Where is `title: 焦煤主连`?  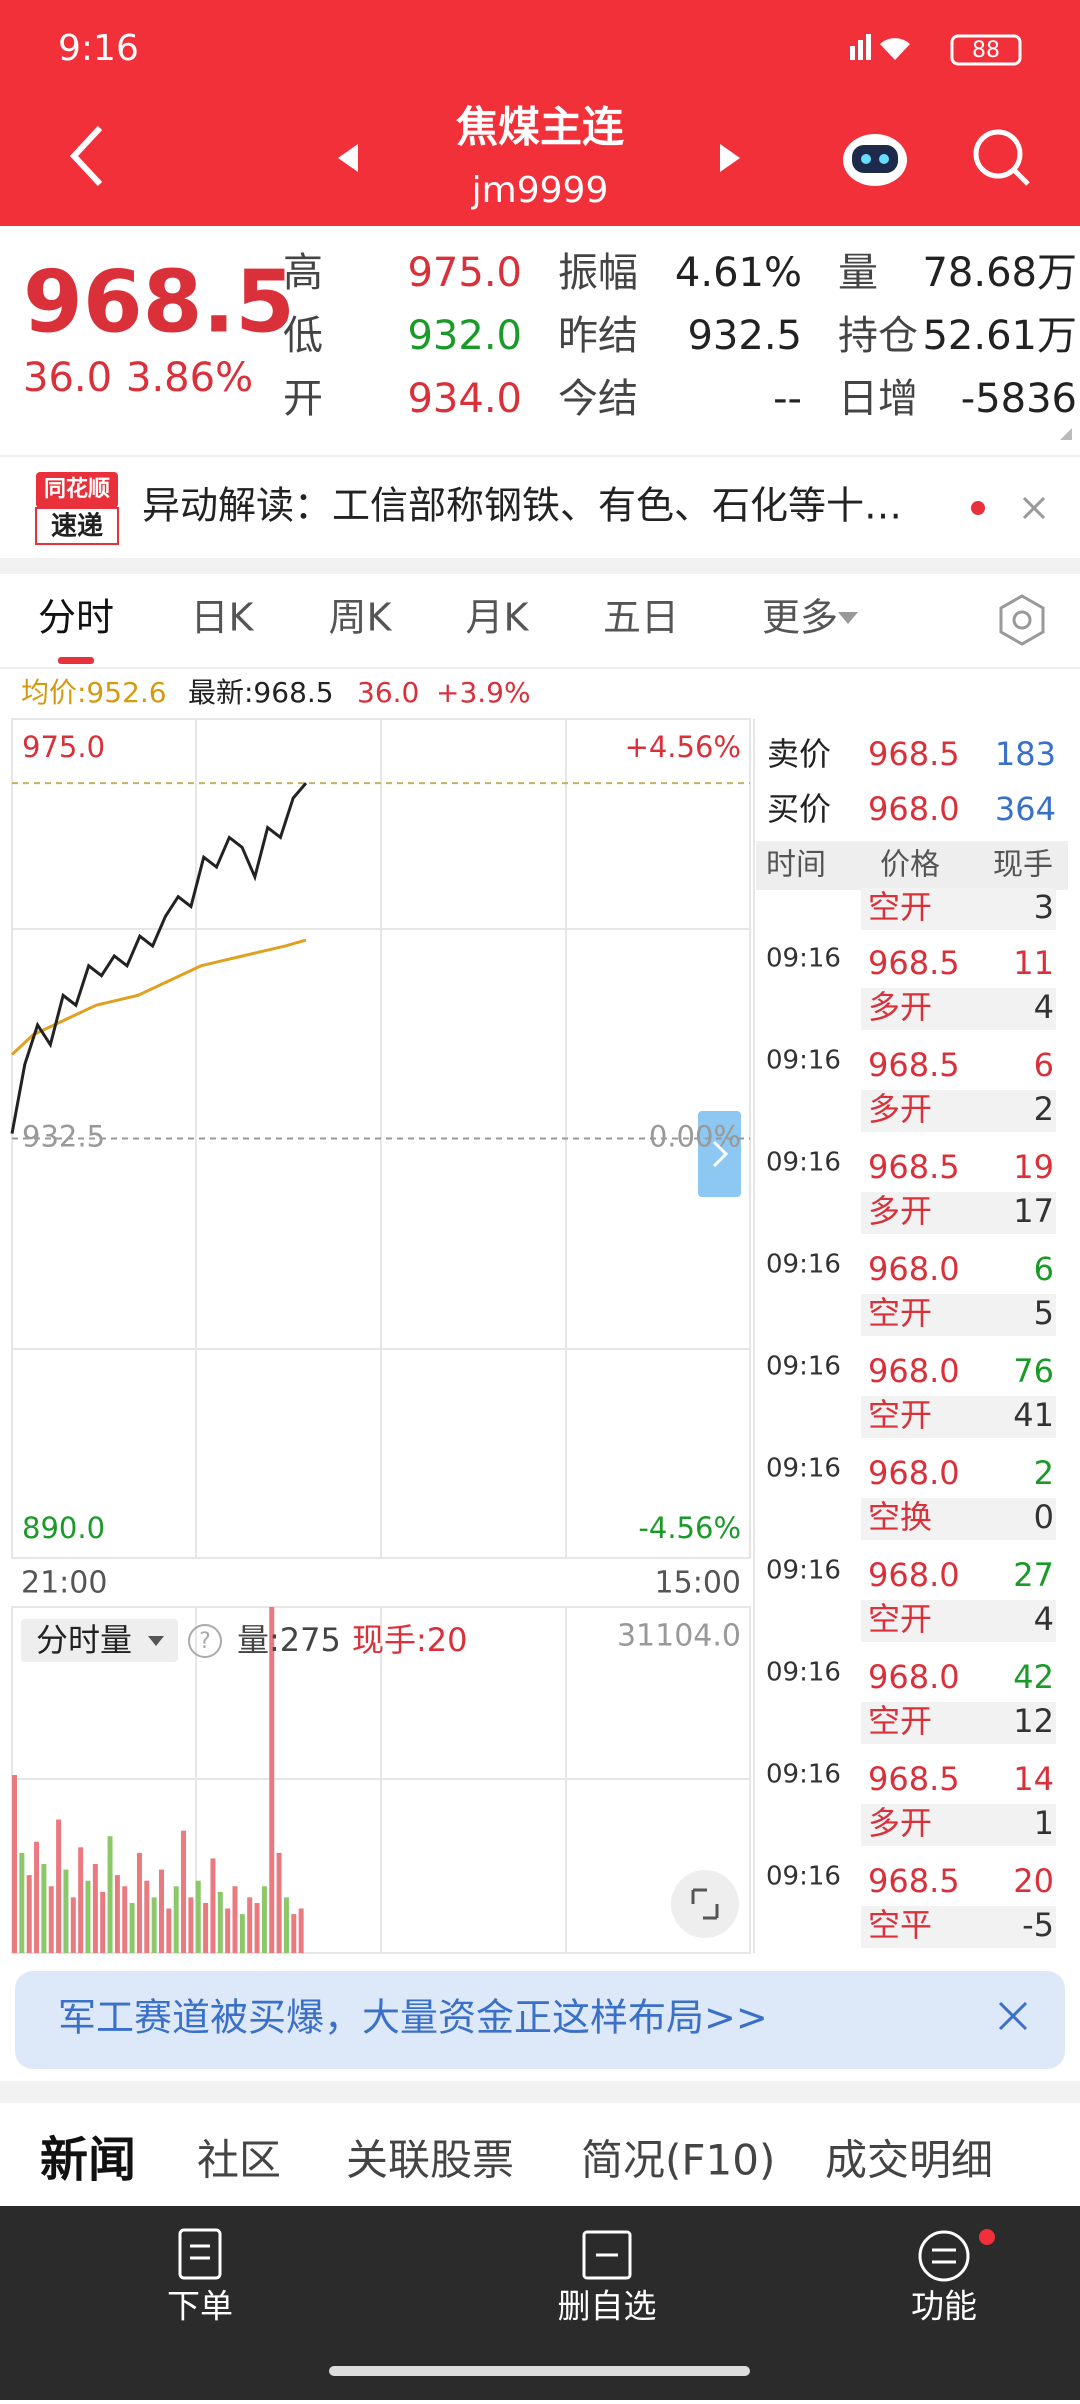
title: 焦煤主连 is located at coordinates (540, 127).